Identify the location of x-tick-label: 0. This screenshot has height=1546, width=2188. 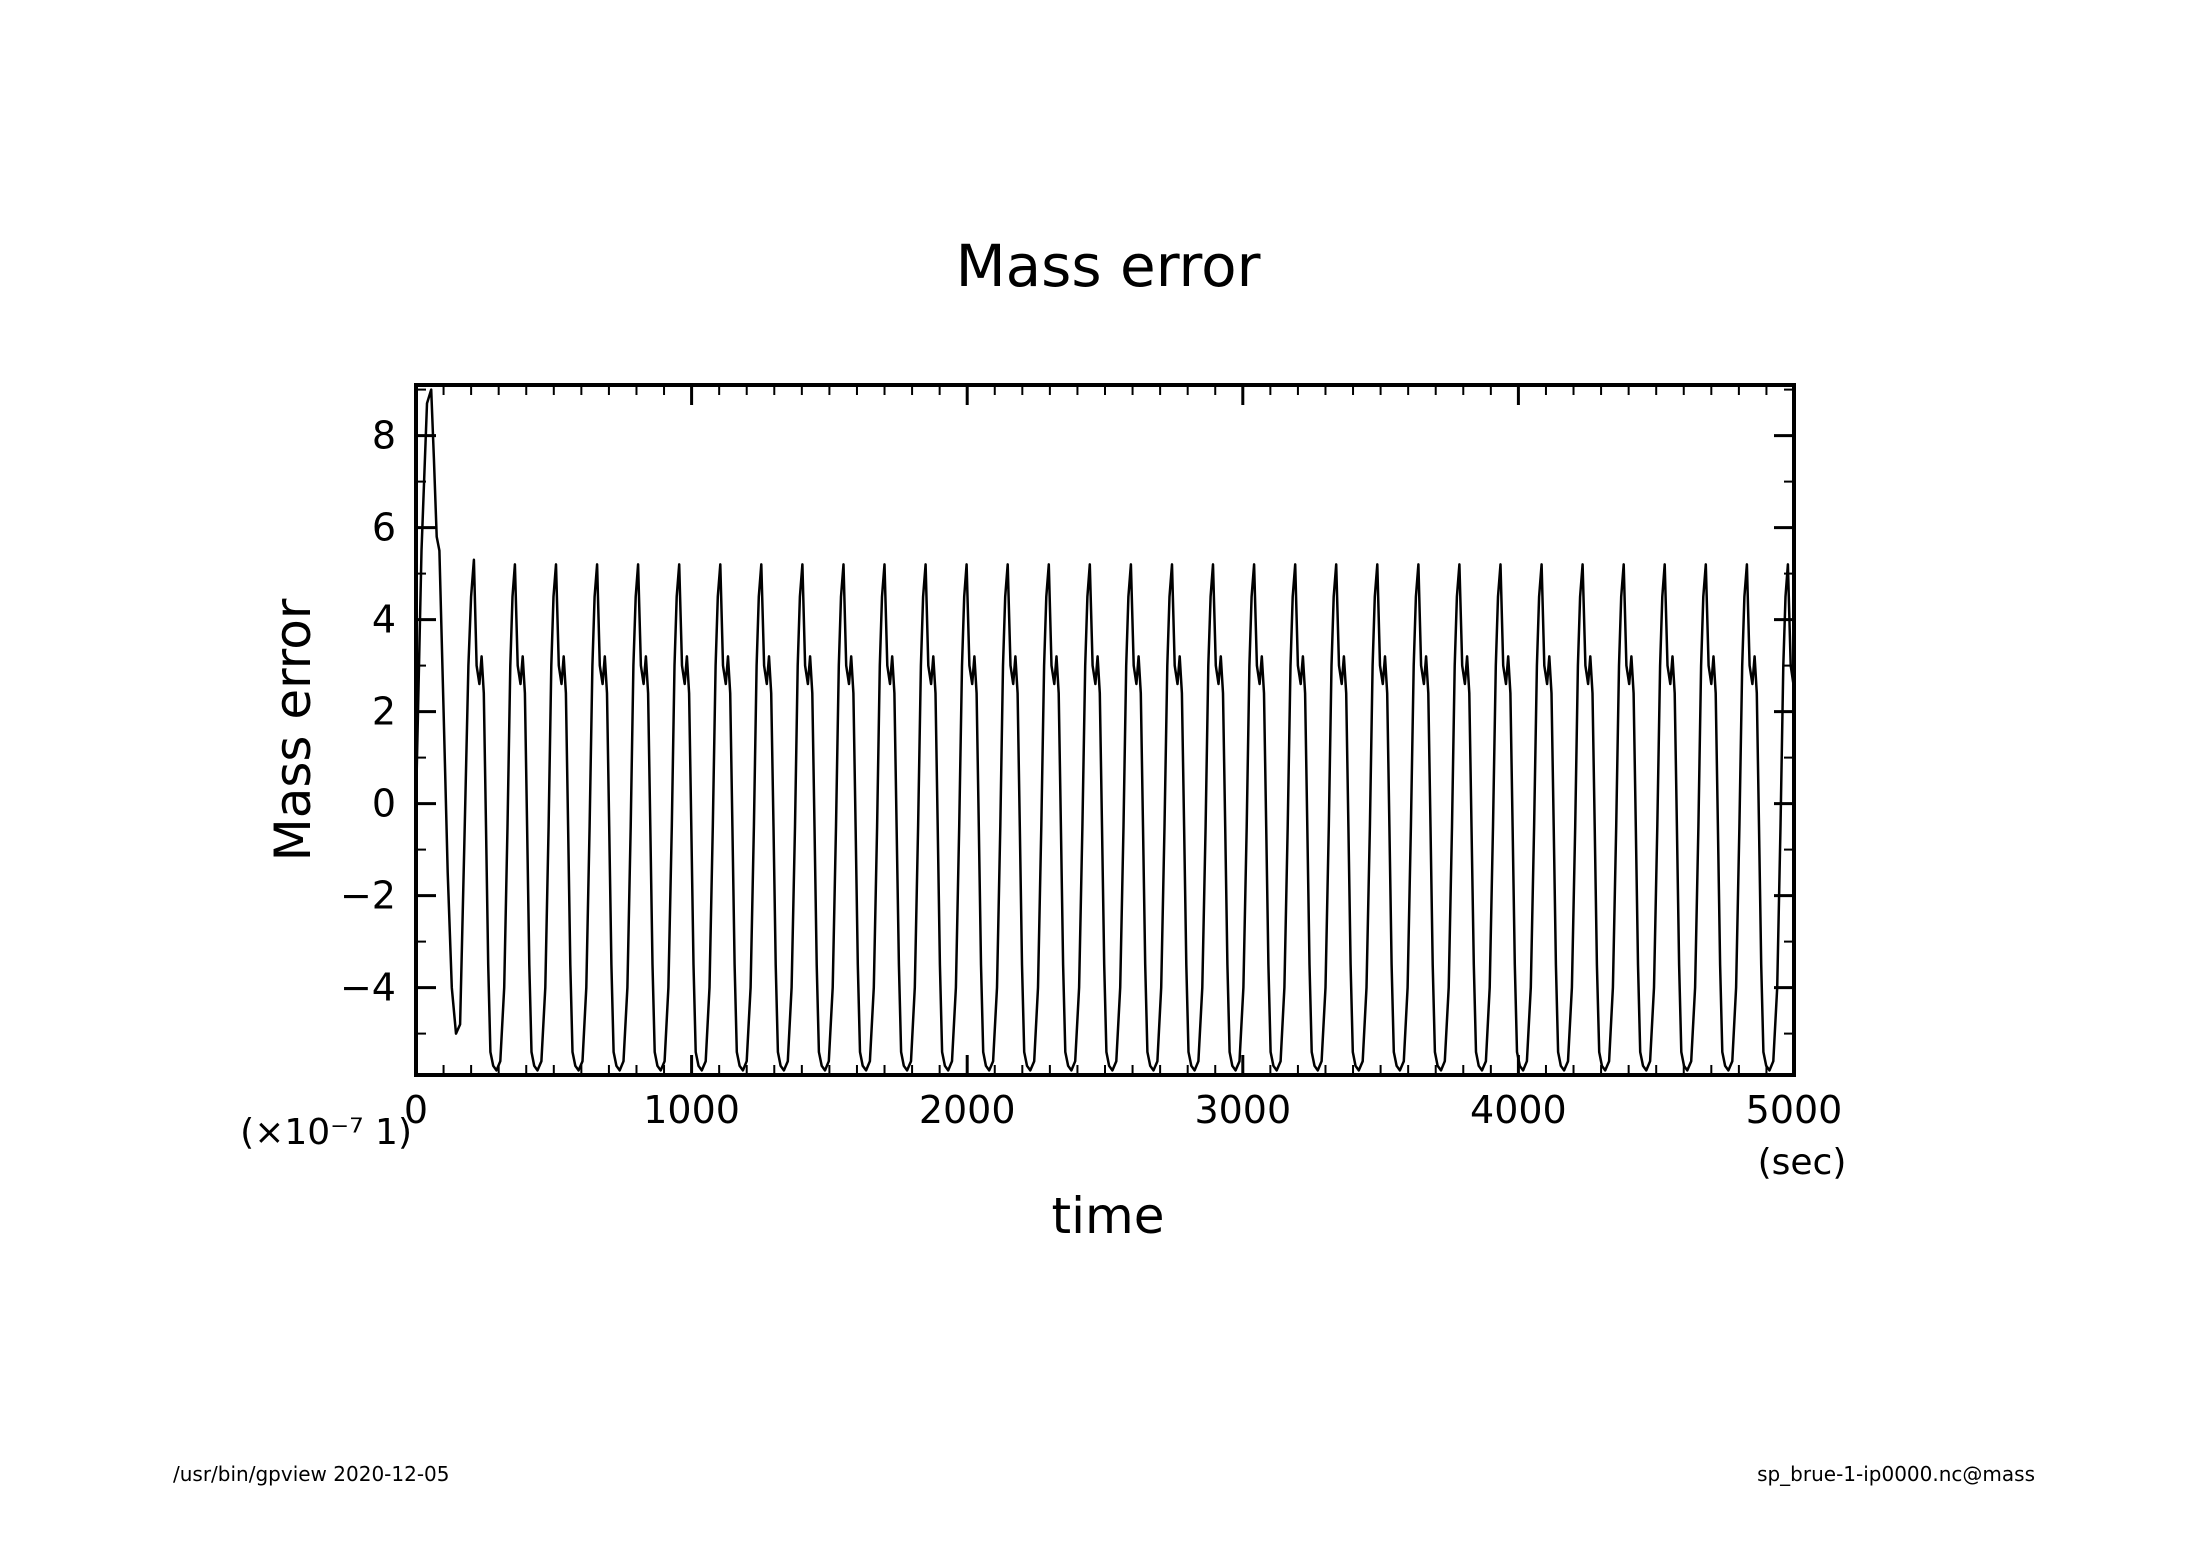
(416, 1110).